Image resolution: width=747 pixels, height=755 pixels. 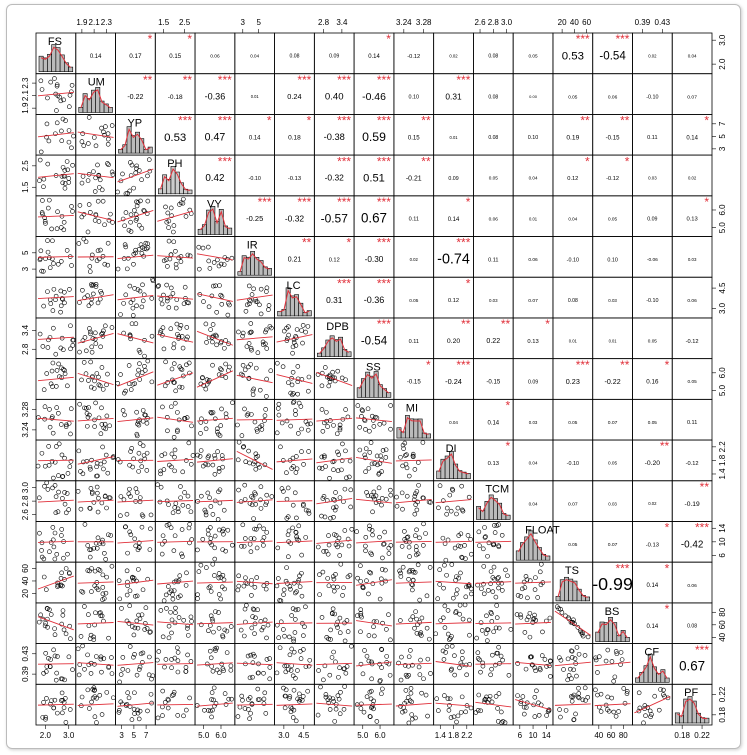 What do you see at coordinates (467, 735) in the screenshot?
I see `x-tick-label: 2.2` at bounding box center [467, 735].